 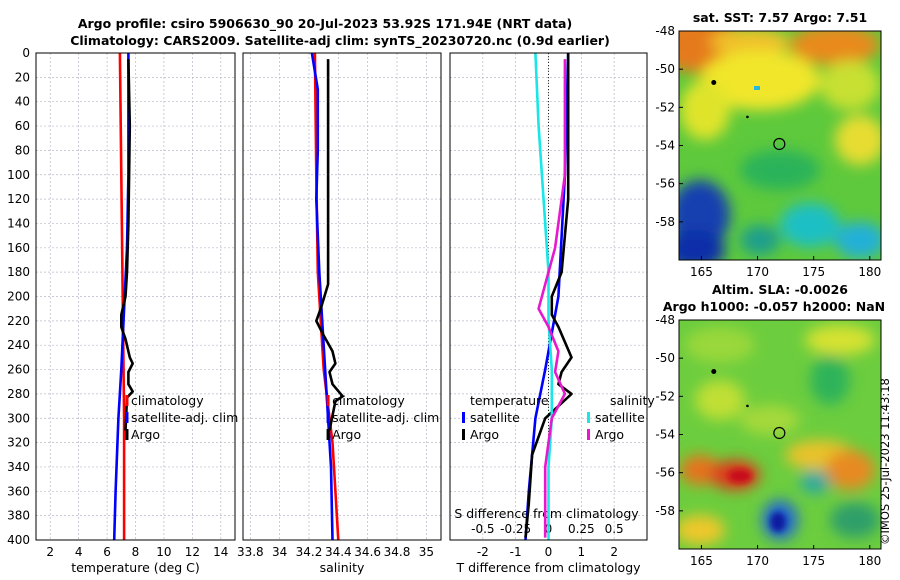 What do you see at coordinates (18, 394) in the screenshot?
I see `y-tick-label: 280` at bounding box center [18, 394].